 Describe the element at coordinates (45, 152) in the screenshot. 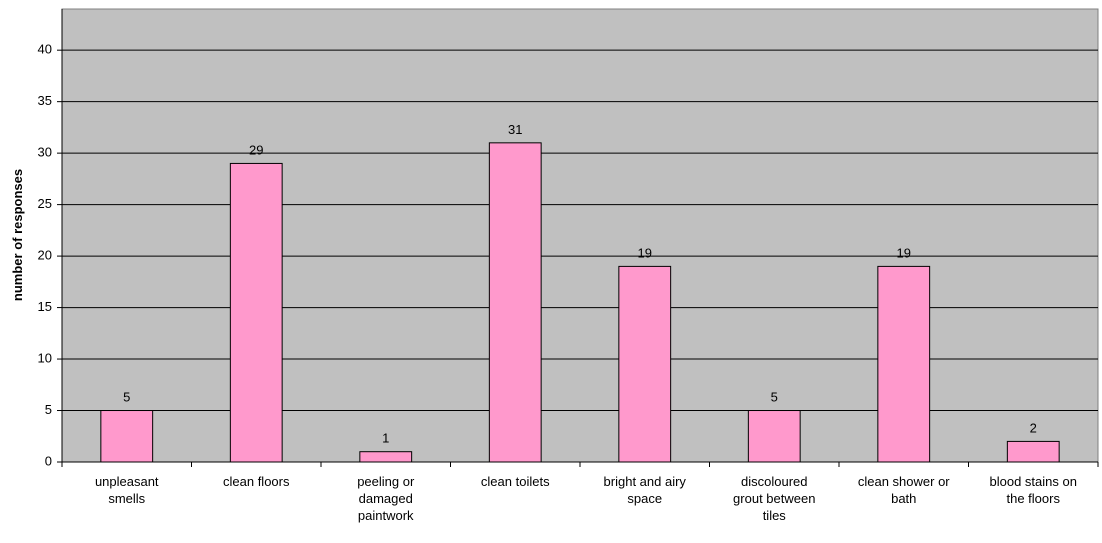

I see `y-tick-label: 30` at that location.